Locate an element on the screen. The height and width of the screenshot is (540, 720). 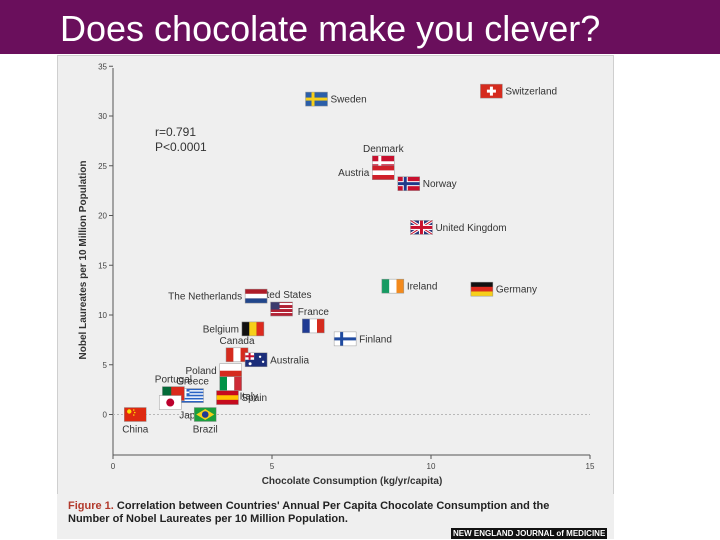
point-label: Spain is located at coordinates (254, 398).